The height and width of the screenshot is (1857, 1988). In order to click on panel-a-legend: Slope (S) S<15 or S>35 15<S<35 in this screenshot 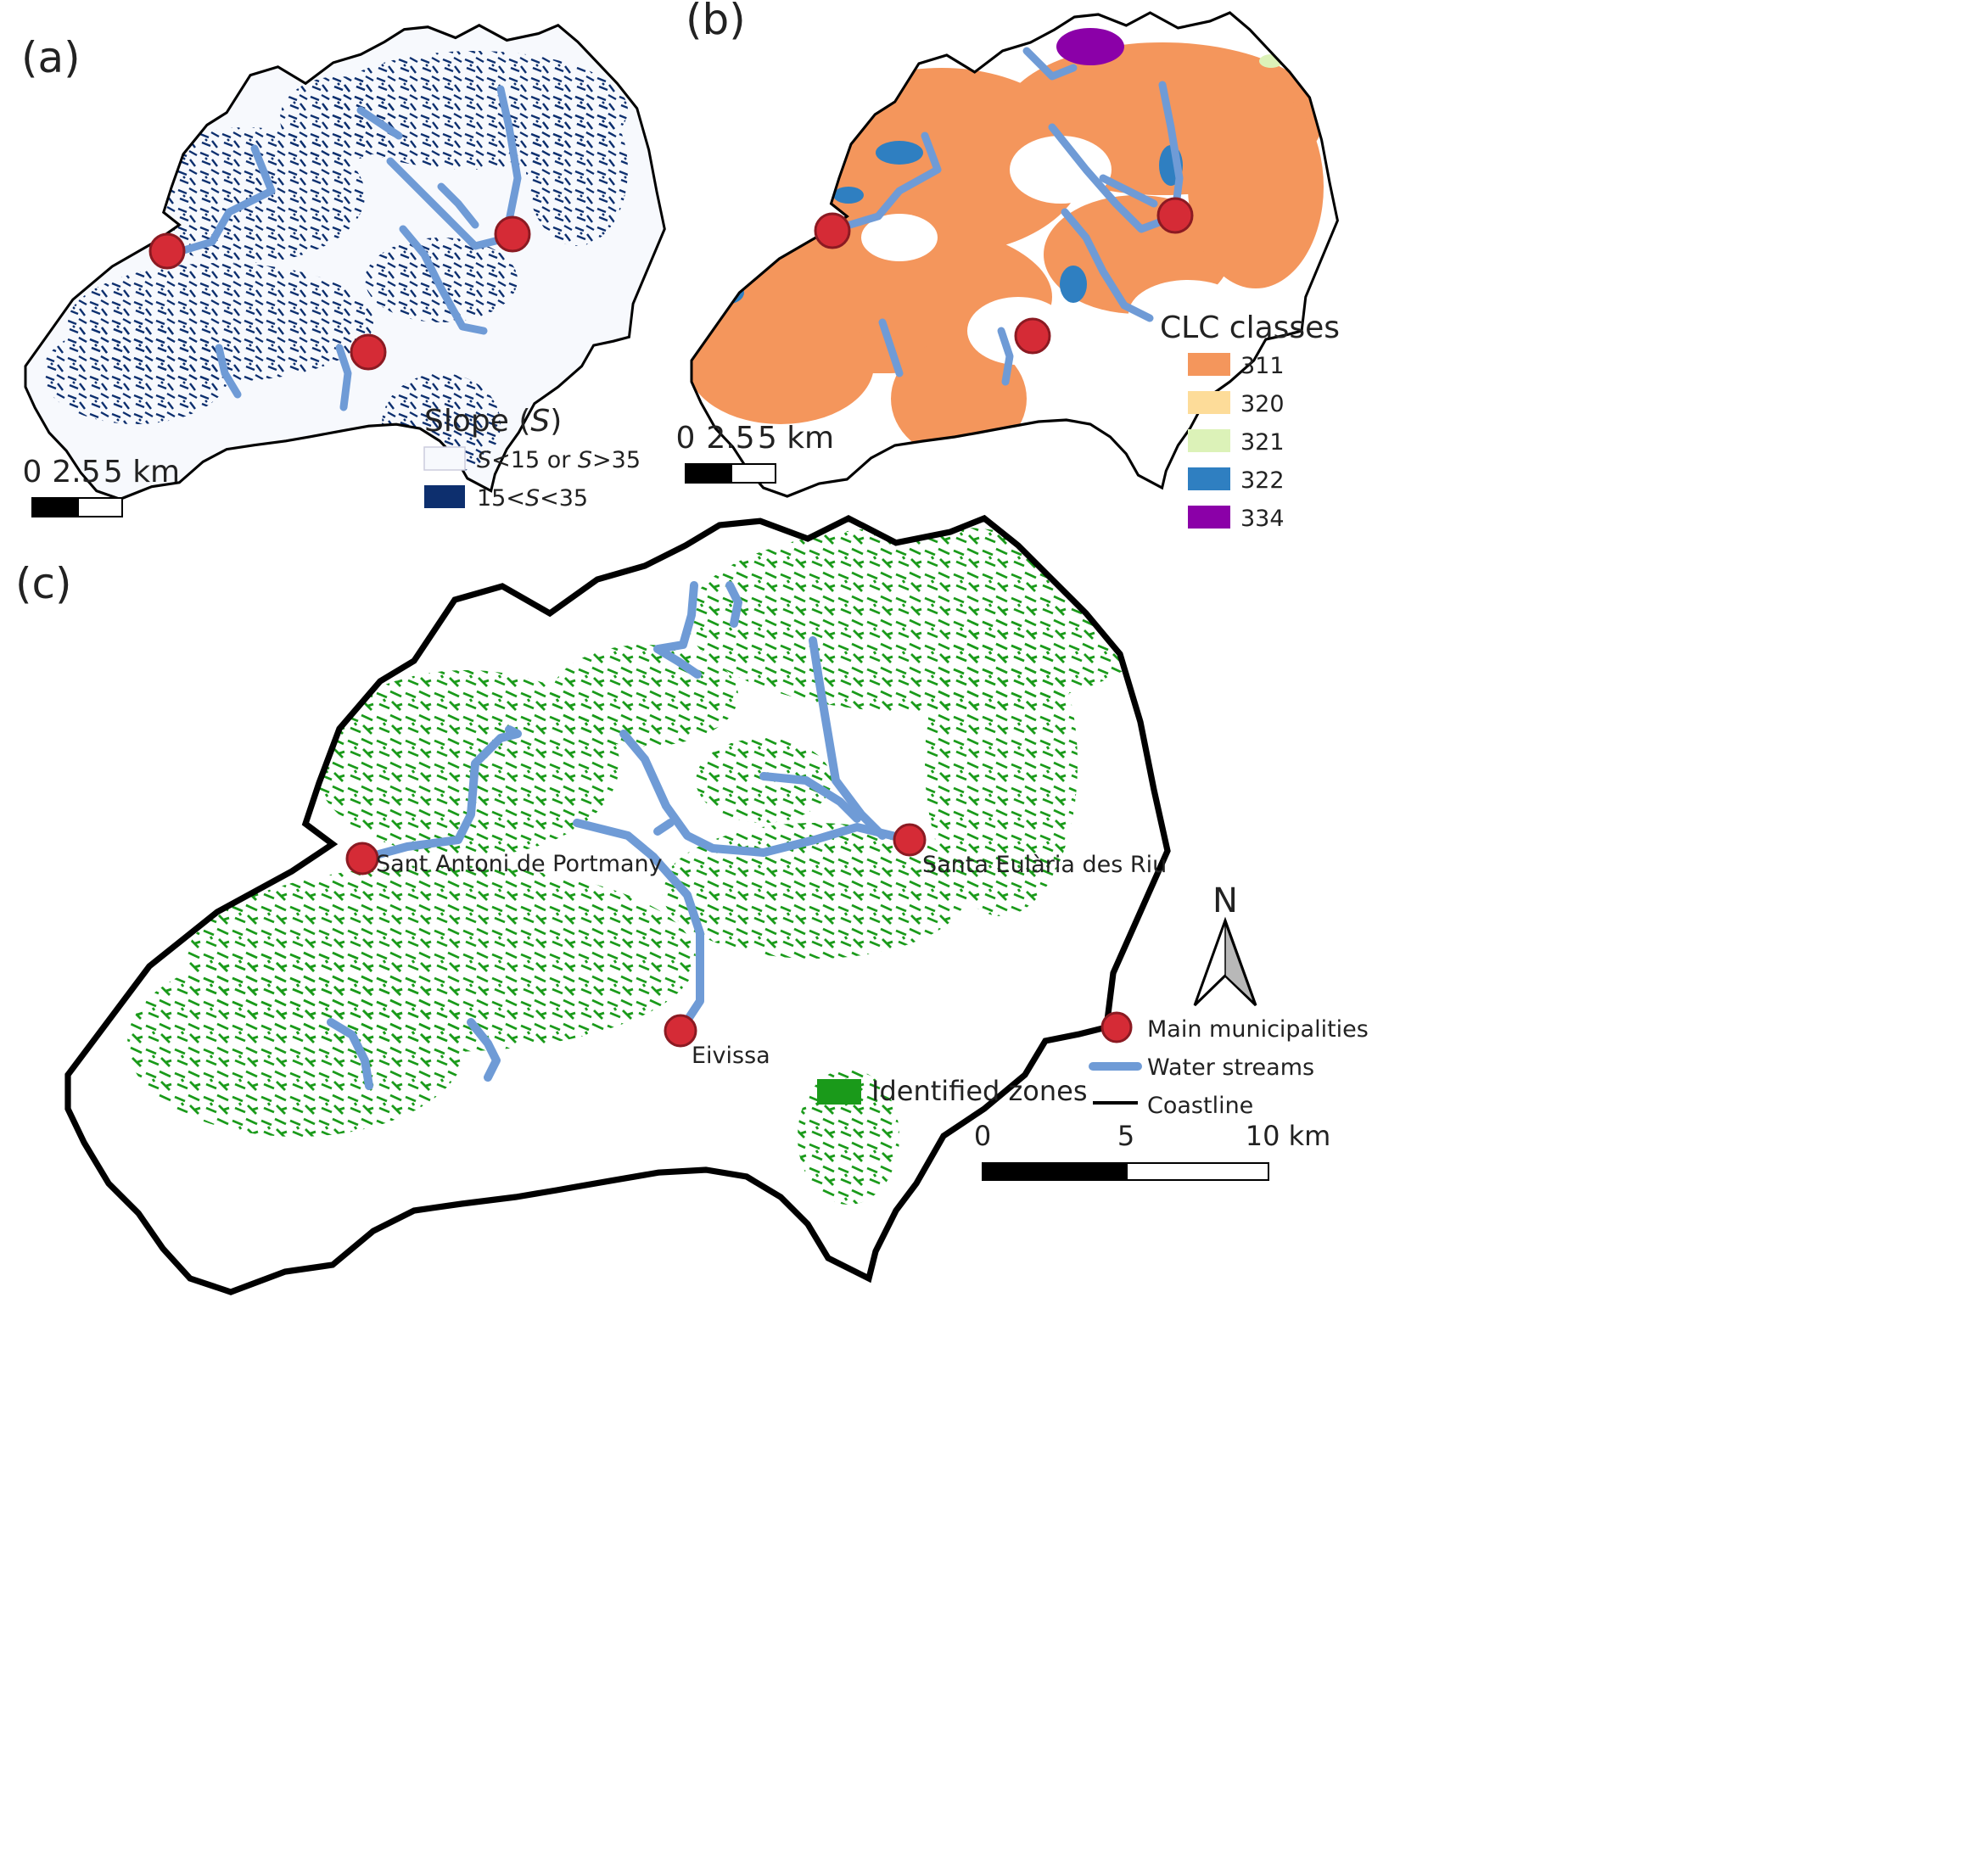, I will do `click(532, 458)`.